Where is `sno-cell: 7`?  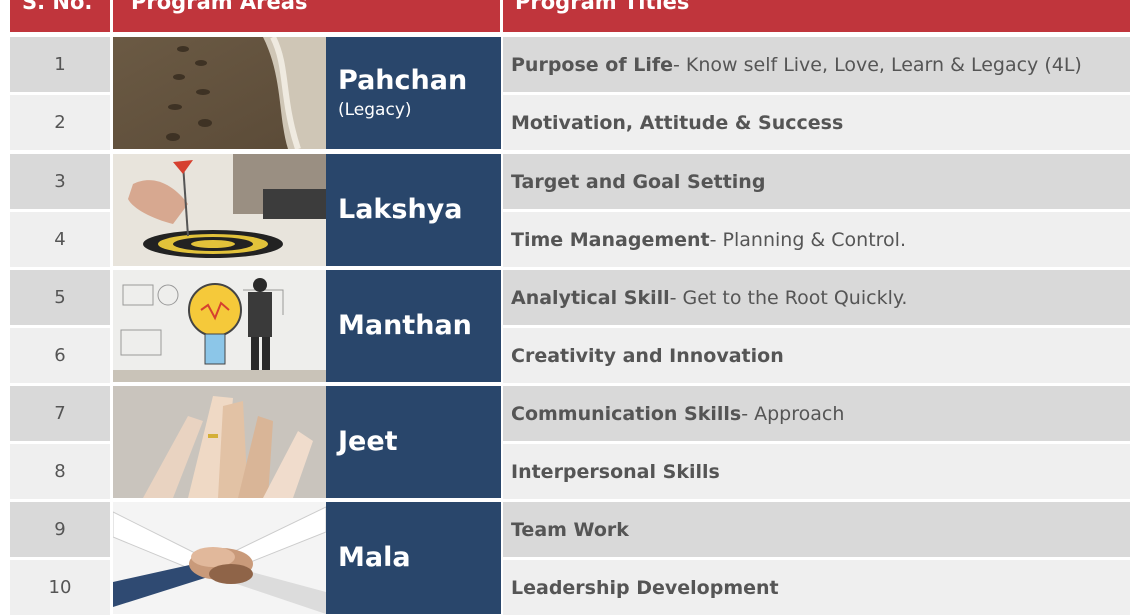 sno-cell: 7 is located at coordinates (60, 413).